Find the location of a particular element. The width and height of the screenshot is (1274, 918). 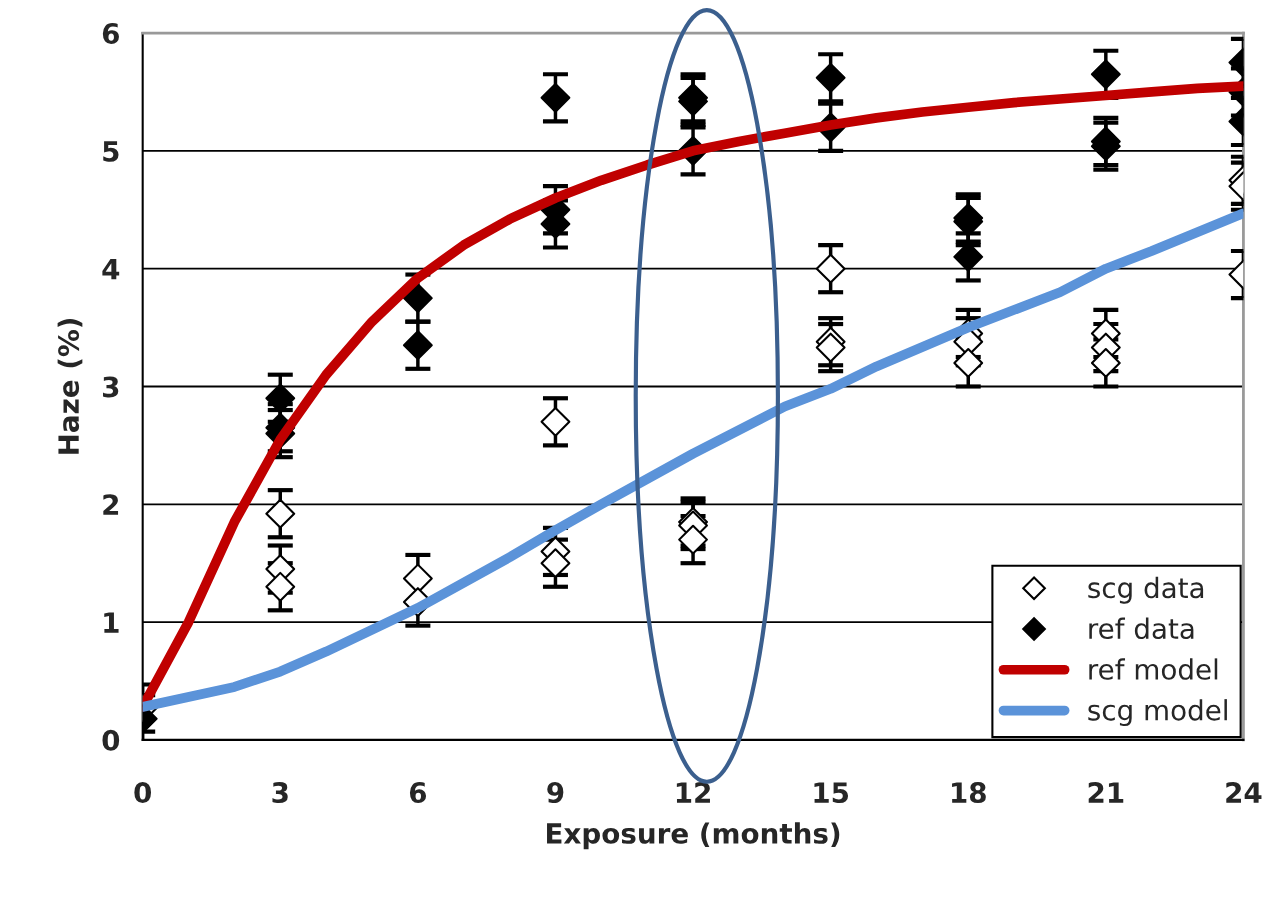

x-tick-label: 21 is located at coordinates (1106, 792).